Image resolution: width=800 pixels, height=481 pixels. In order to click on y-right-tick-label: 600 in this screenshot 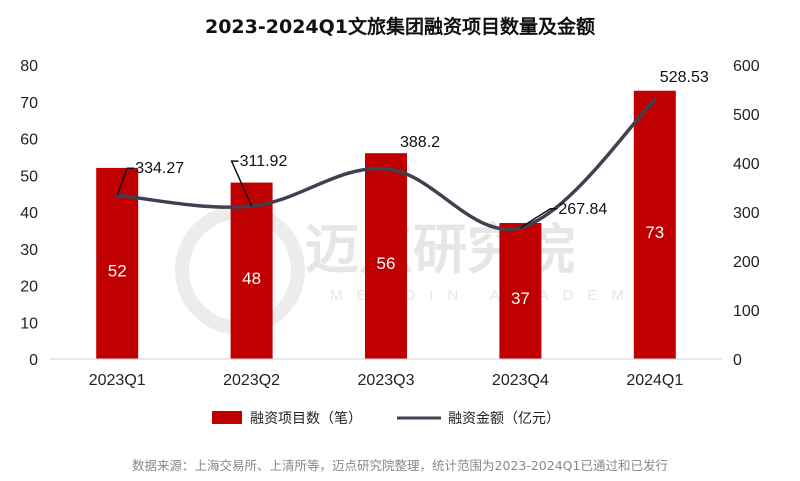, I will do `click(746, 66)`.